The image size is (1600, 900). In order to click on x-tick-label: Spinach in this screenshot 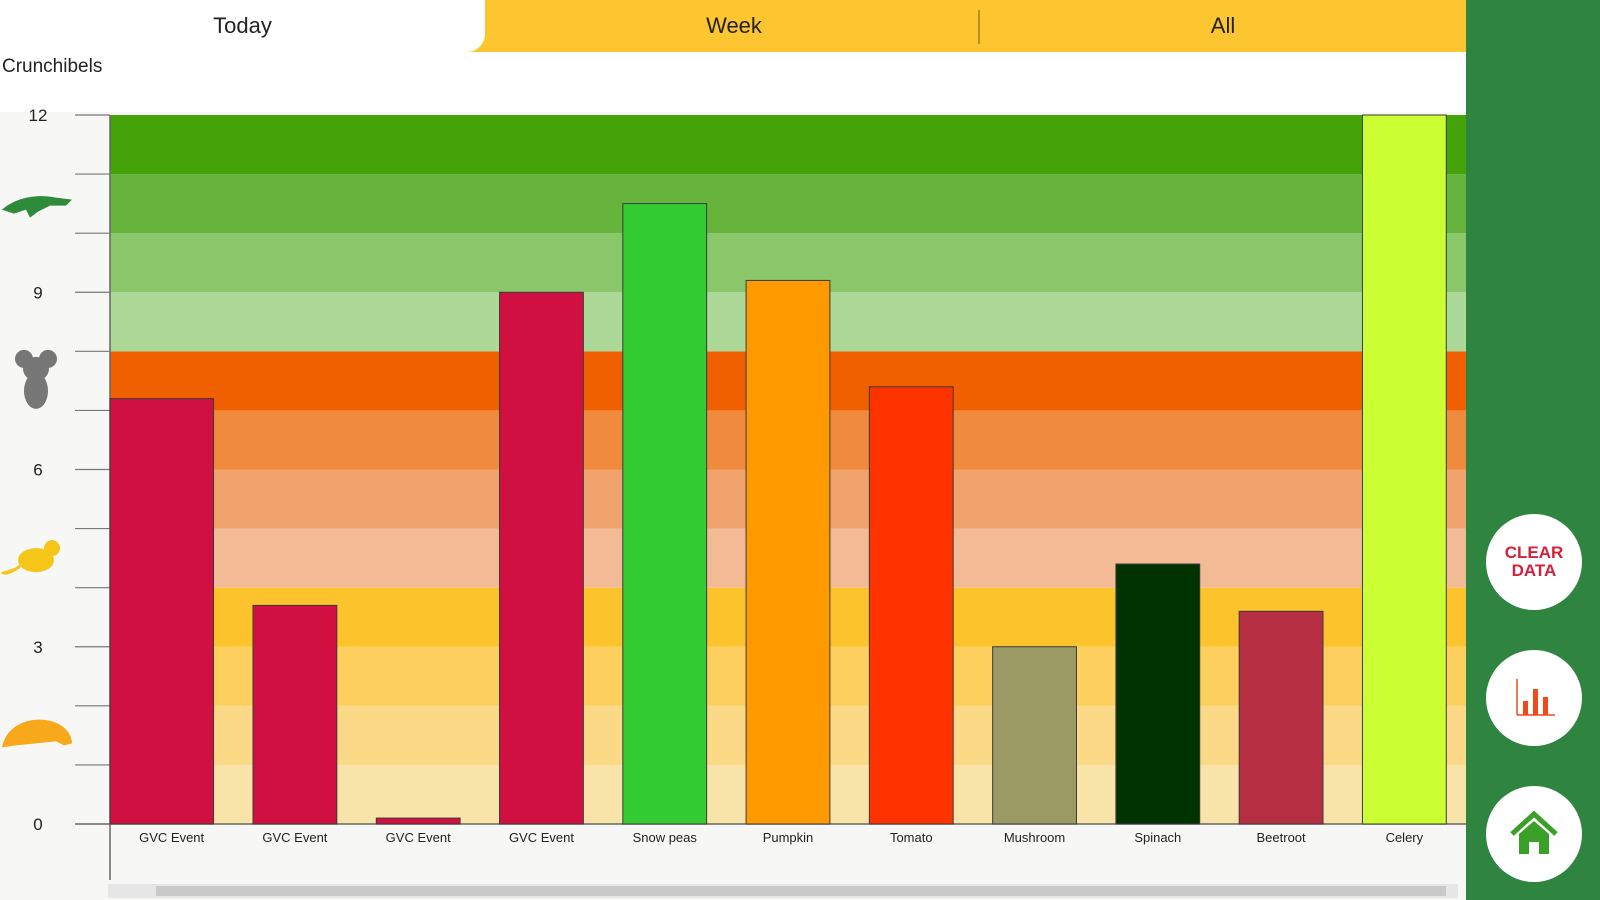, I will do `click(1157, 837)`.